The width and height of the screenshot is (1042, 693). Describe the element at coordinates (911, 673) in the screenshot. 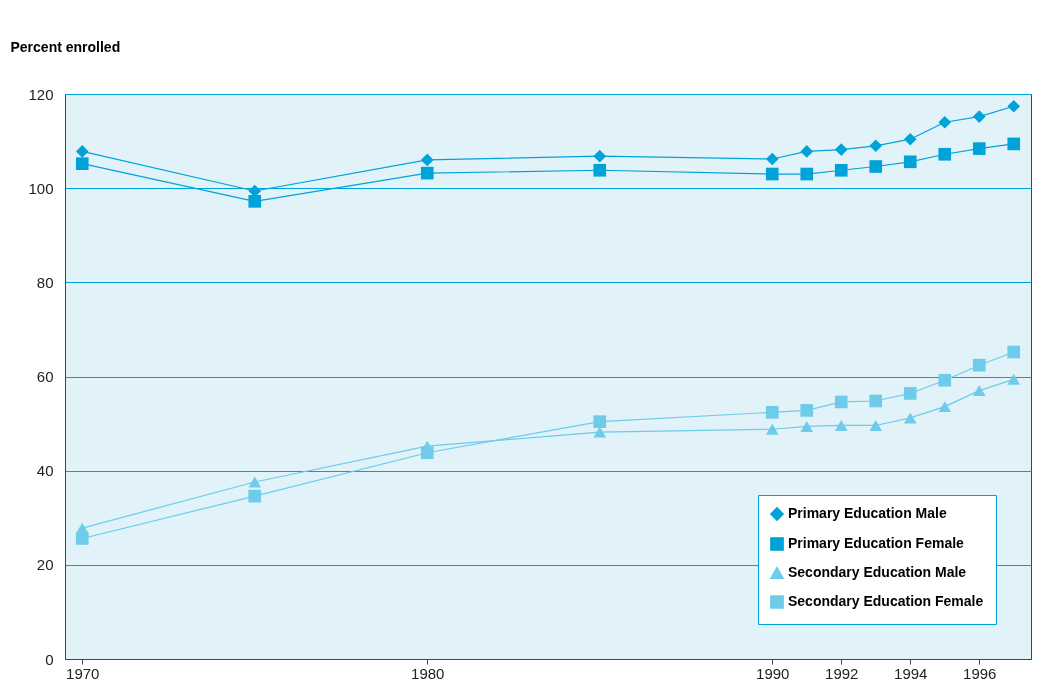

I see `x-tick-label: 1994` at that location.